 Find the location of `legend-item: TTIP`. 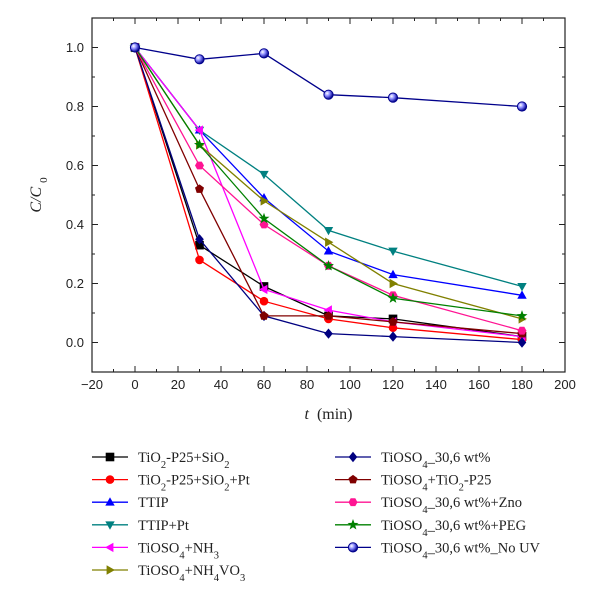

legend-item: TTIP is located at coordinates (130, 503).